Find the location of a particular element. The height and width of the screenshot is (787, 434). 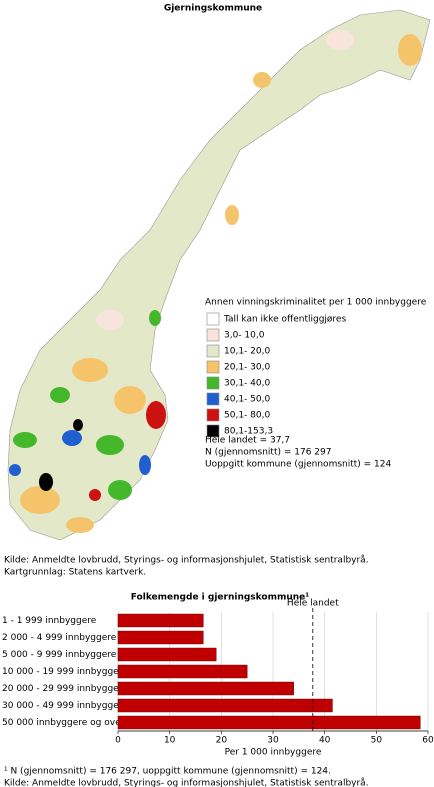

x-tick-label: 20 is located at coordinates (222, 741).